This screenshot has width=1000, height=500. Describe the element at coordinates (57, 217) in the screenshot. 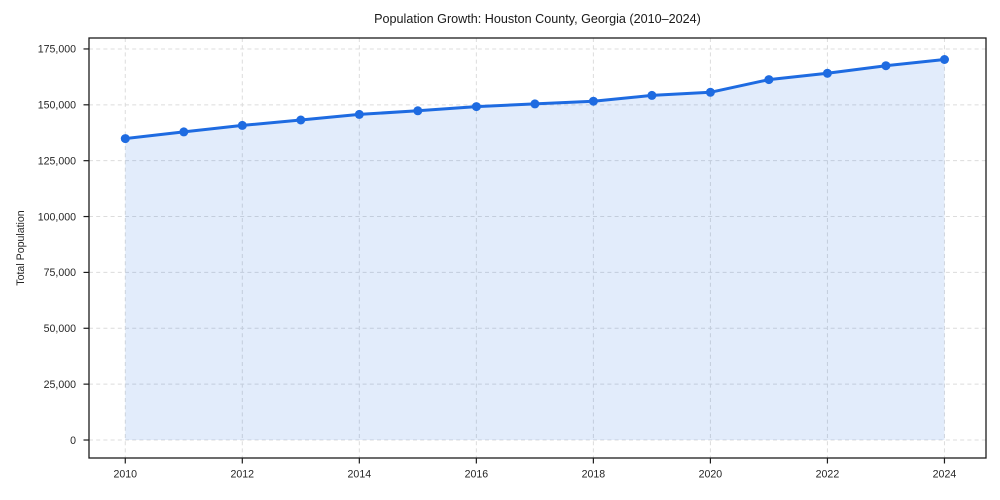

I see `y-tick-label: 100,000` at that location.